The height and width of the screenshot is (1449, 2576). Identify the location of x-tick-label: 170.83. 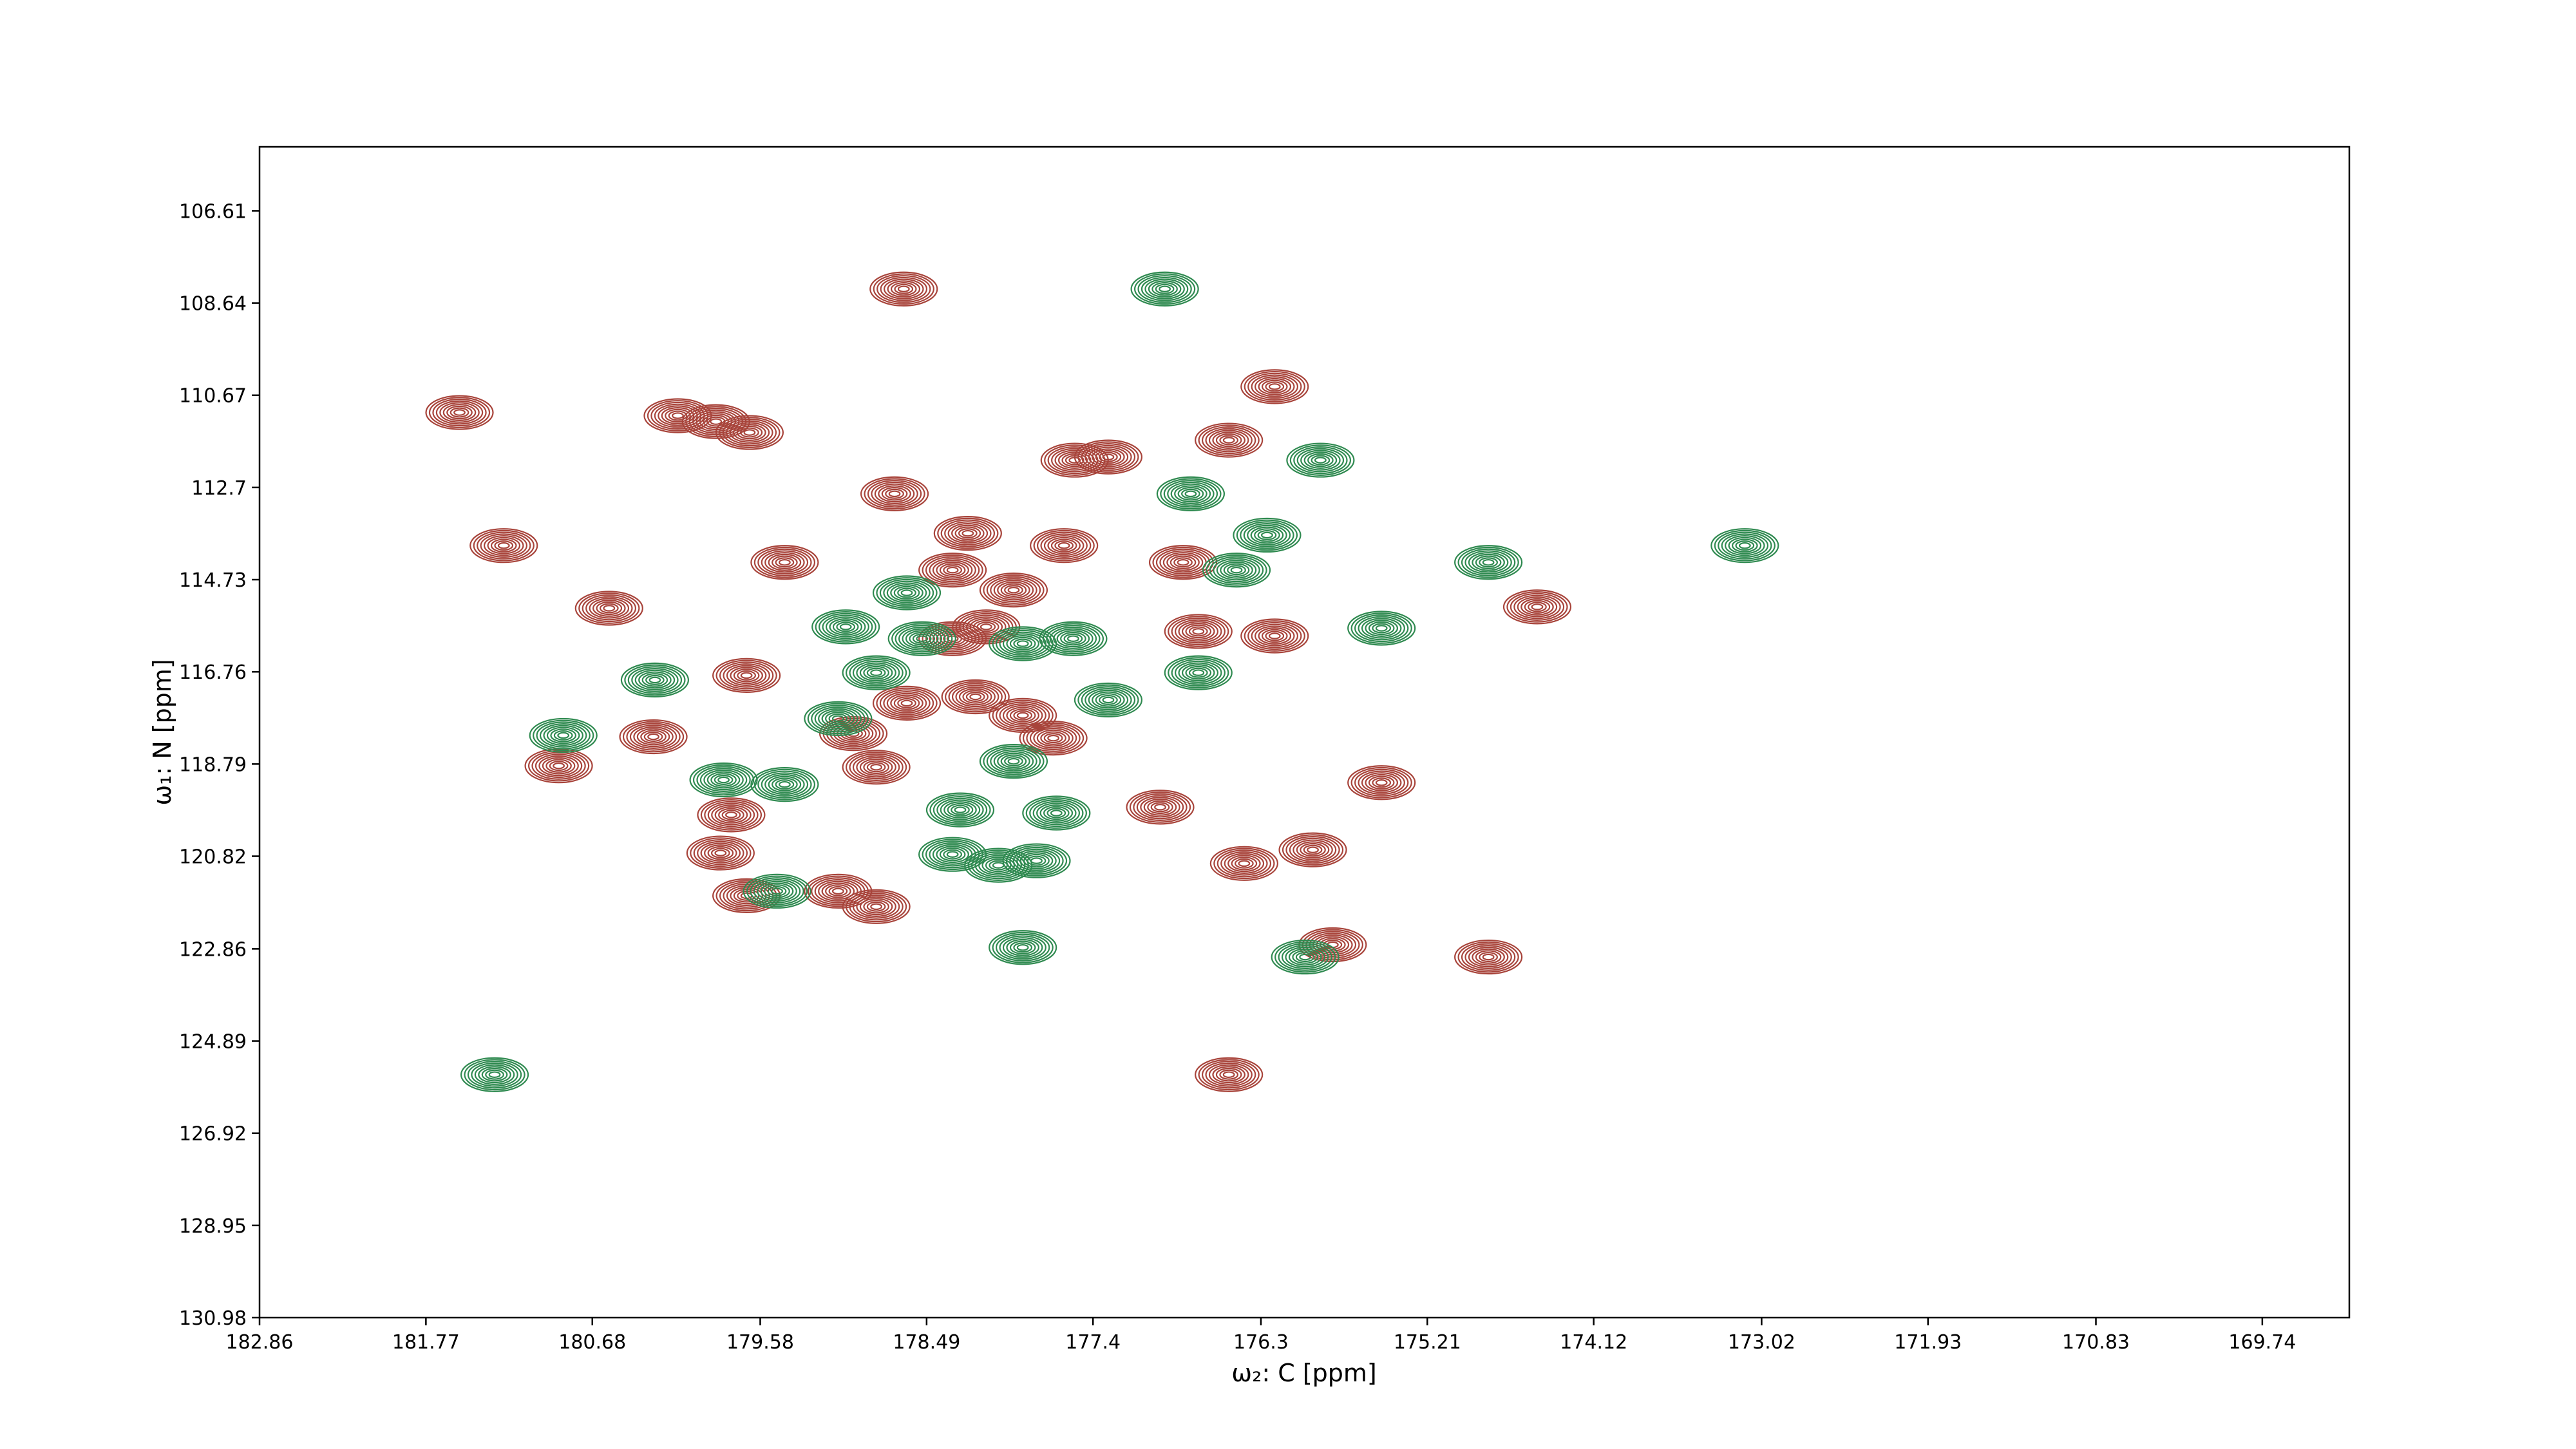
(2096, 1343).